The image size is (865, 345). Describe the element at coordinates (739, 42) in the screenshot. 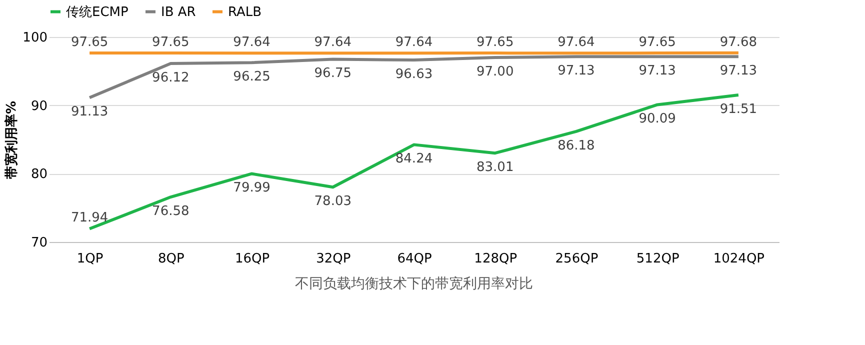

I see `data-label: 97.68` at that location.